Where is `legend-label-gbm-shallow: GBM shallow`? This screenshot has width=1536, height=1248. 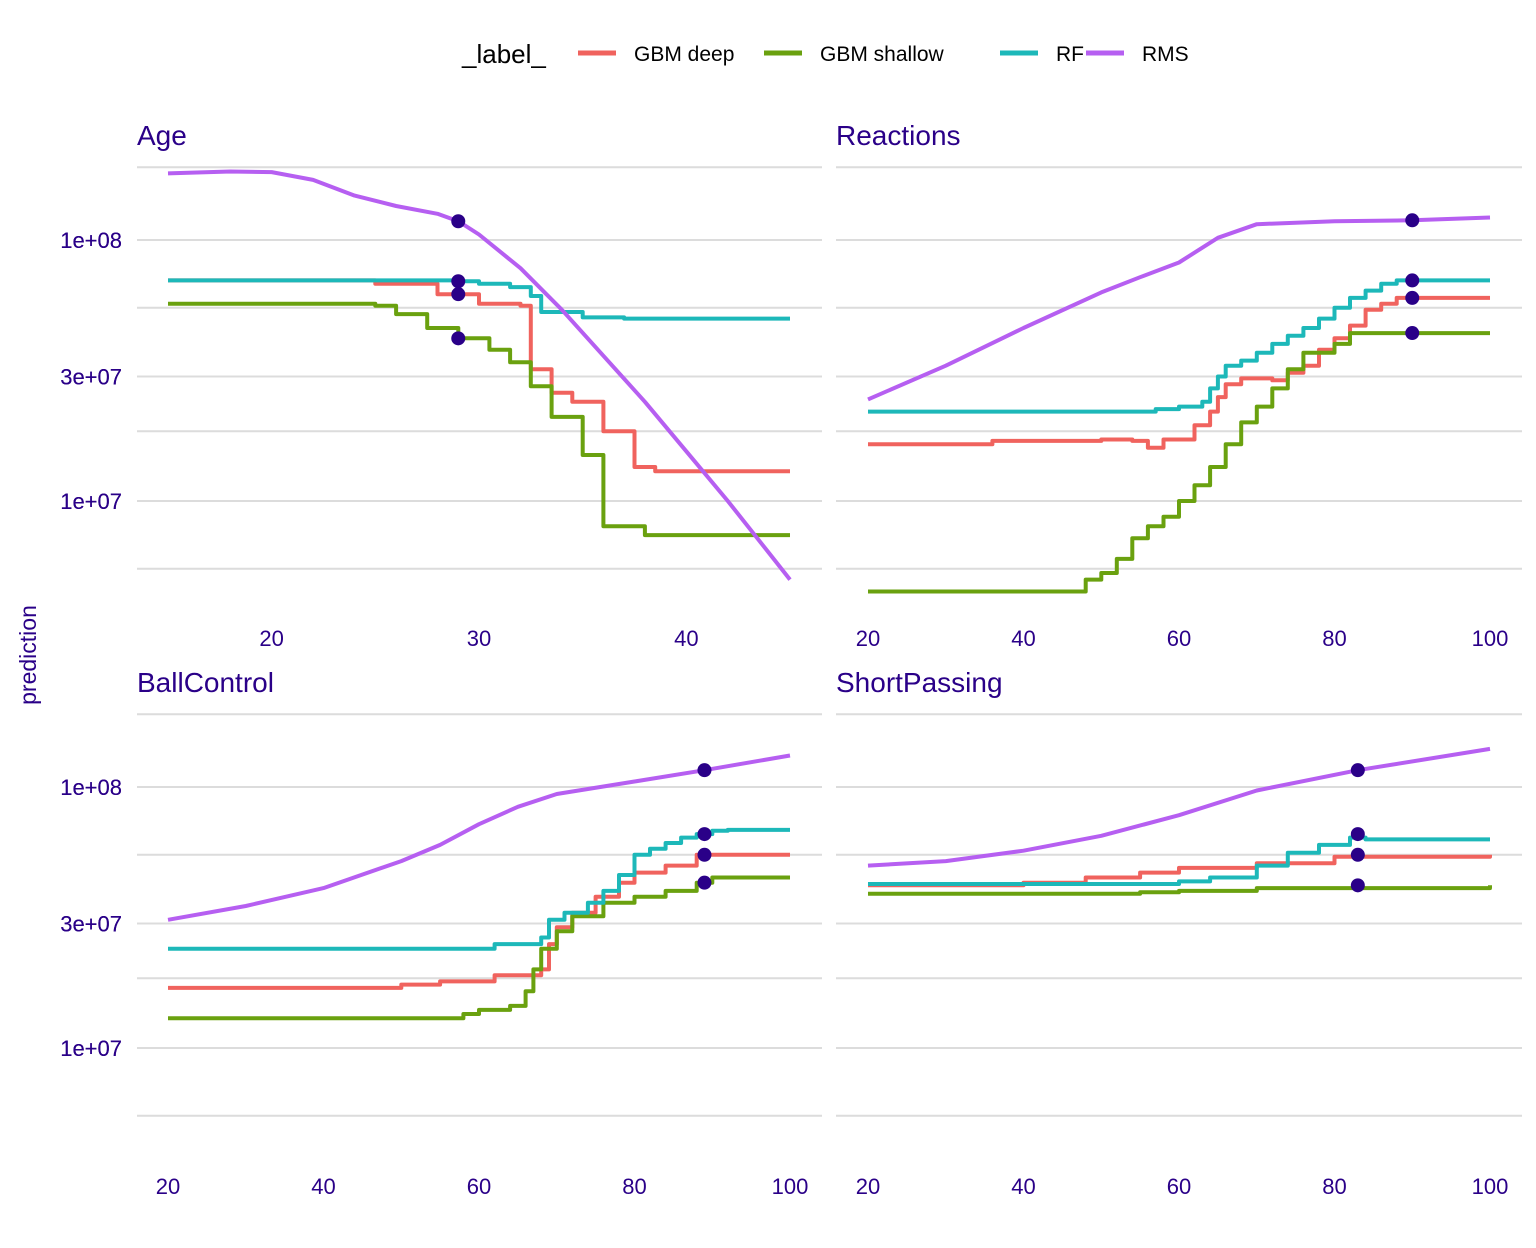 legend-label-gbm-shallow: GBM shallow is located at coordinates (882, 54).